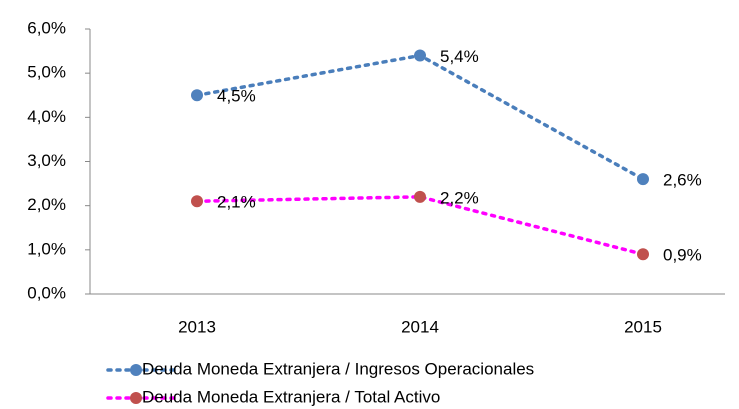 Image resolution: width=739 pixels, height=409 pixels. What do you see at coordinates (46, 204) in the screenshot?
I see `y-tick-label: 2,0%` at bounding box center [46, 204].